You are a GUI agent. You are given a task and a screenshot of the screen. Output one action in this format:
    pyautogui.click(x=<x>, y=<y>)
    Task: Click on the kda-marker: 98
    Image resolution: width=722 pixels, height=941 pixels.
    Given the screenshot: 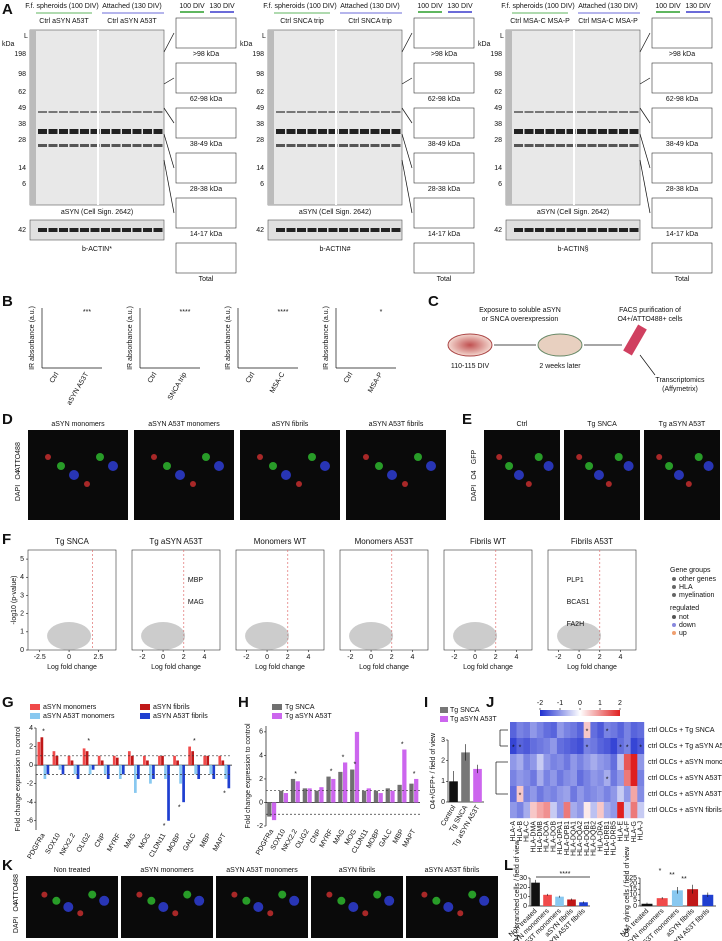 What is the action you would take?
    pyautogui.click(x=498, y=74)
    